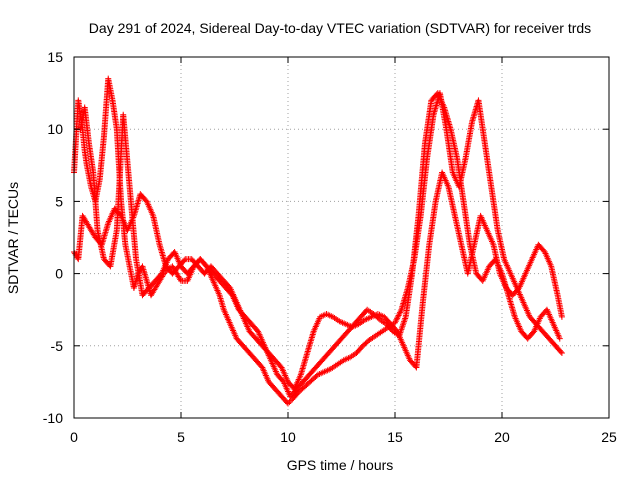  What do you see at coordinates (395, 437) in the screenshot?
I see `x-tick-label: 15` at bounding box center [395, 437].